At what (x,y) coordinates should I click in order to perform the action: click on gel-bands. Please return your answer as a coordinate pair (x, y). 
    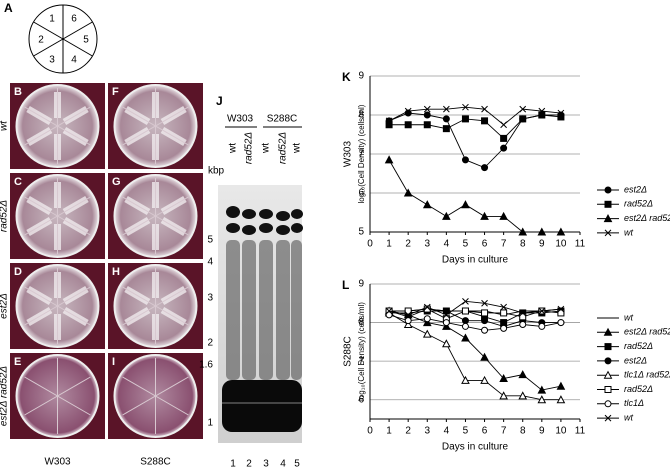
    Looking at the image, I should click on (264, 220).